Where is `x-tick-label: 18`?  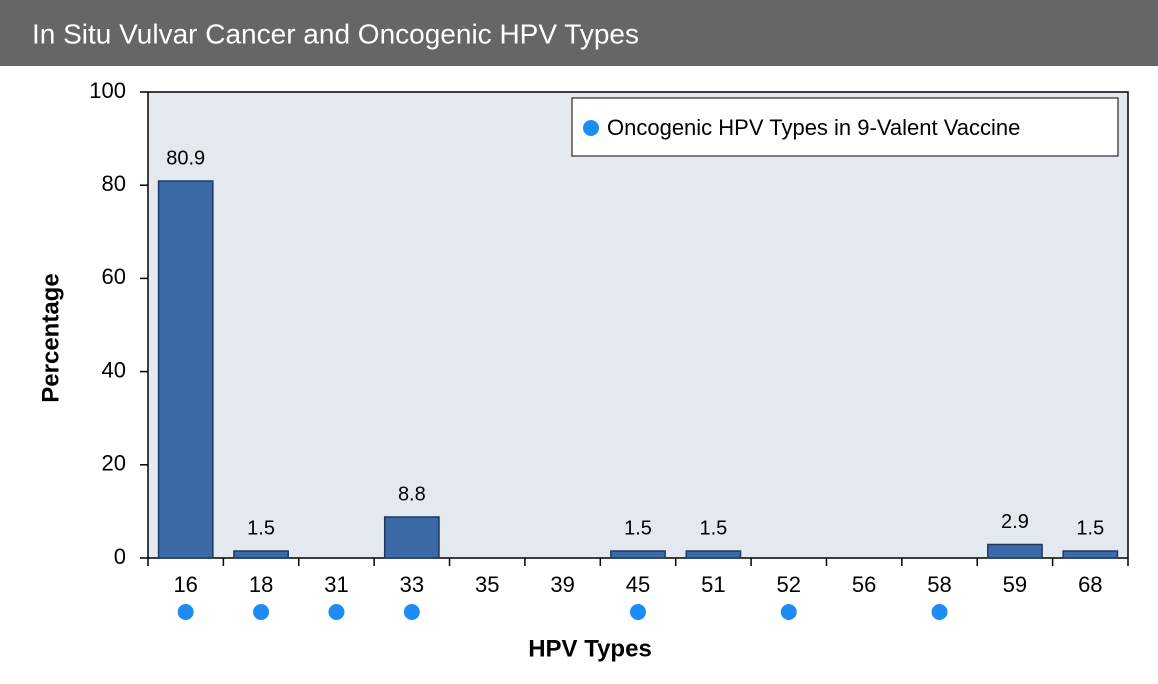
x-tick-label: 18 is located at coordinates (261, 584).